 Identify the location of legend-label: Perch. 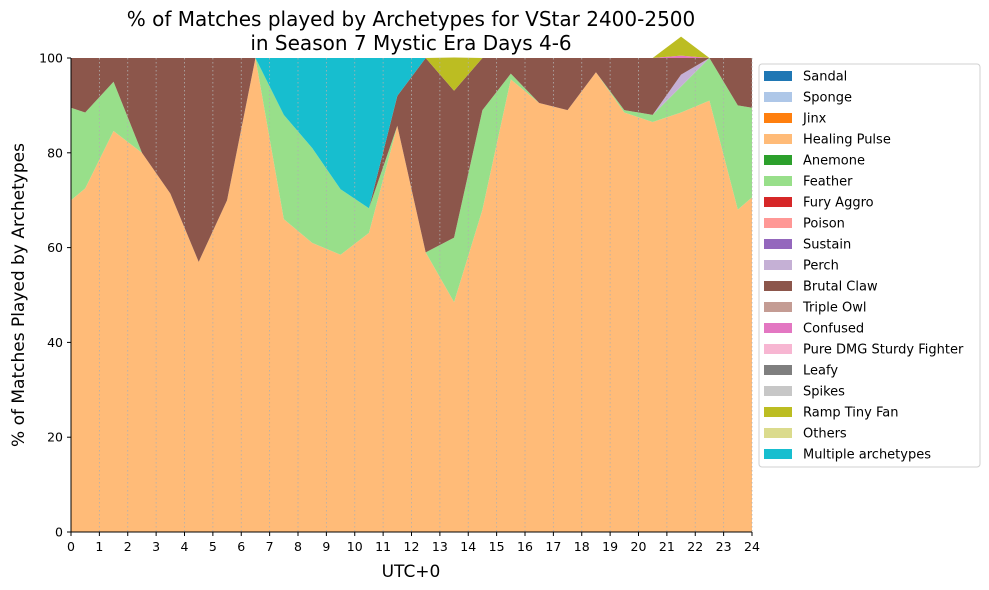
(821, 266).